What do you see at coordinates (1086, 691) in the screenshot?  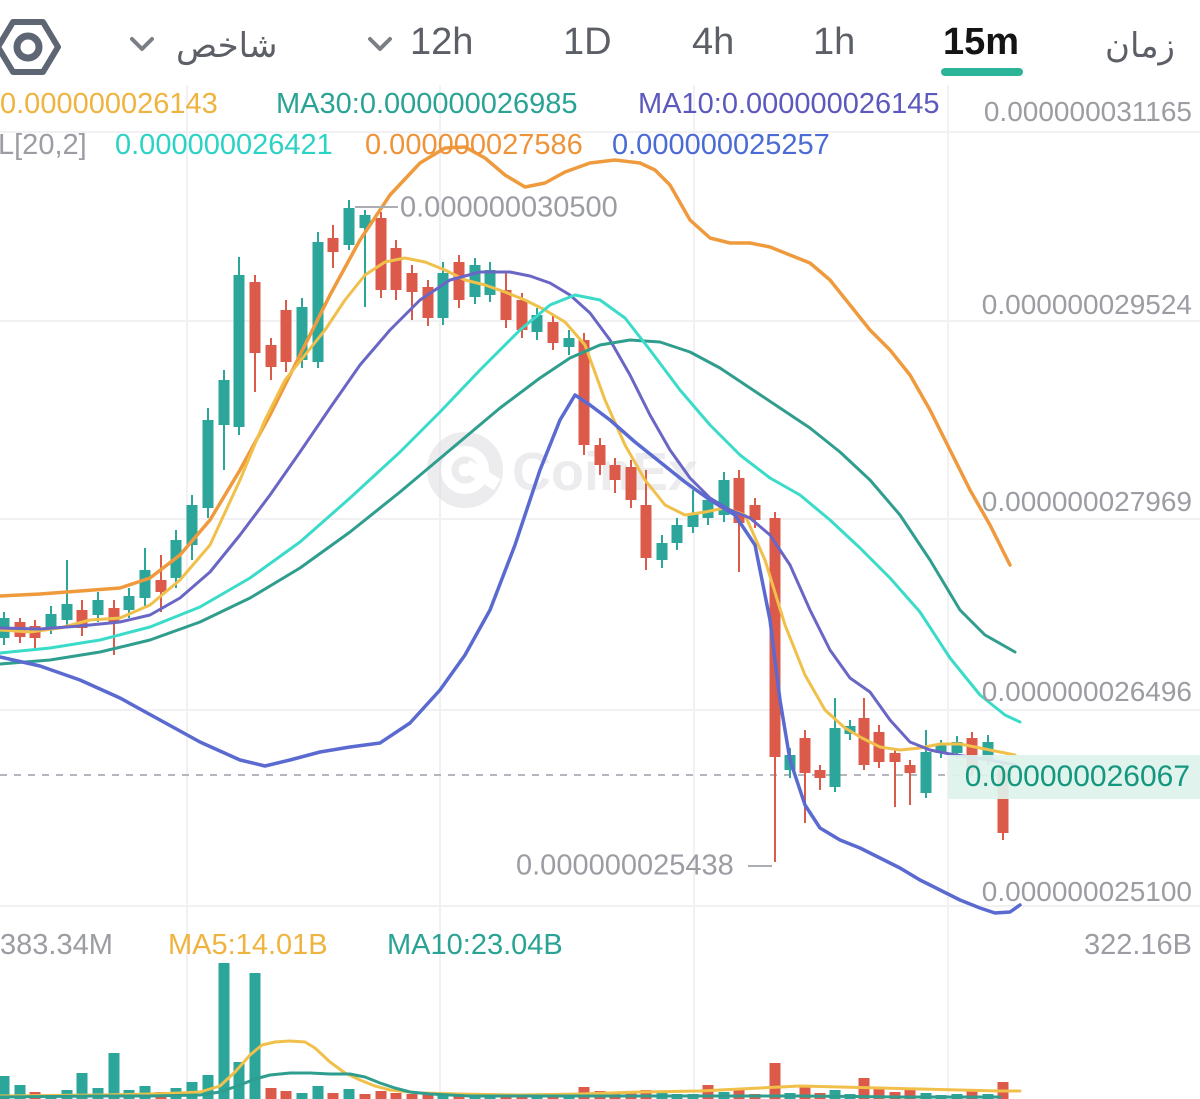 I see `y-axis-label: 0.000000026496` at bounding box center [1086, 691].